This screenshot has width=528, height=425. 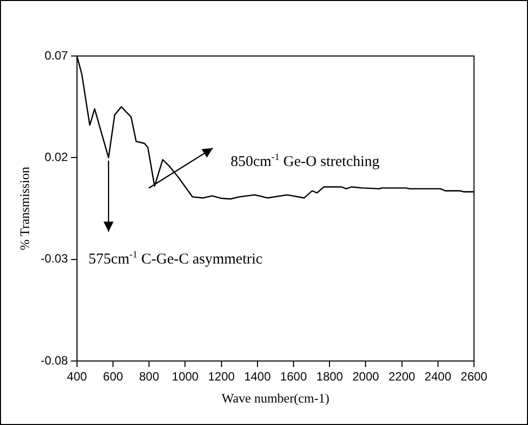 I want to click on x-tick-label: 800, so click(x=149, y=377).